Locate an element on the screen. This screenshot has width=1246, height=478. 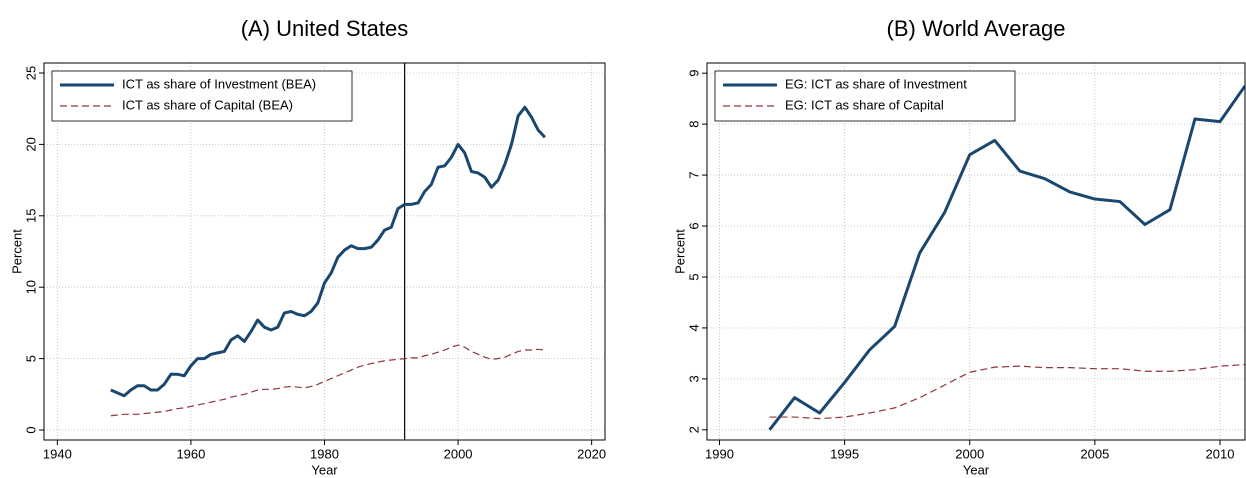
y-tick-label: 25 is located at coordinates (30, 73).